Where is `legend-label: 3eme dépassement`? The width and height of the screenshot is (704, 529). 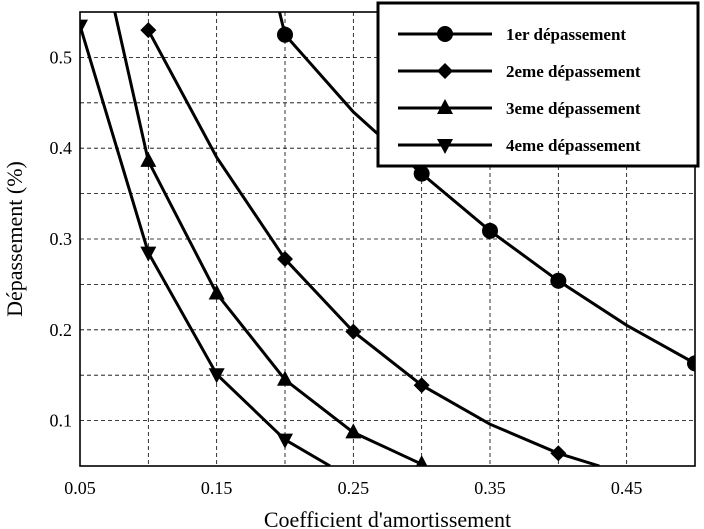
legend-label: 3eme dépassement is located at coordinates (573, 108).